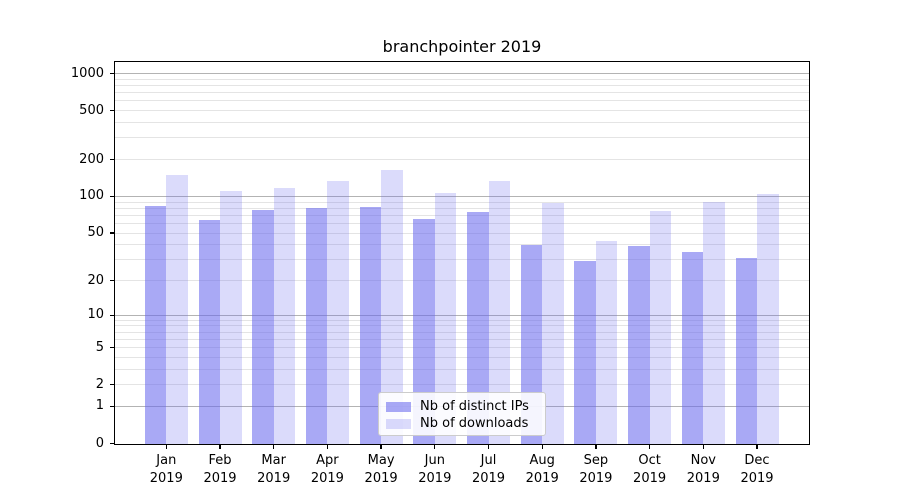 This screenshot has width=900, height=500. Describe the element at coordinates (435, 469) in the screenshot. I see `x-tick-label: Jun 2019` at that location.